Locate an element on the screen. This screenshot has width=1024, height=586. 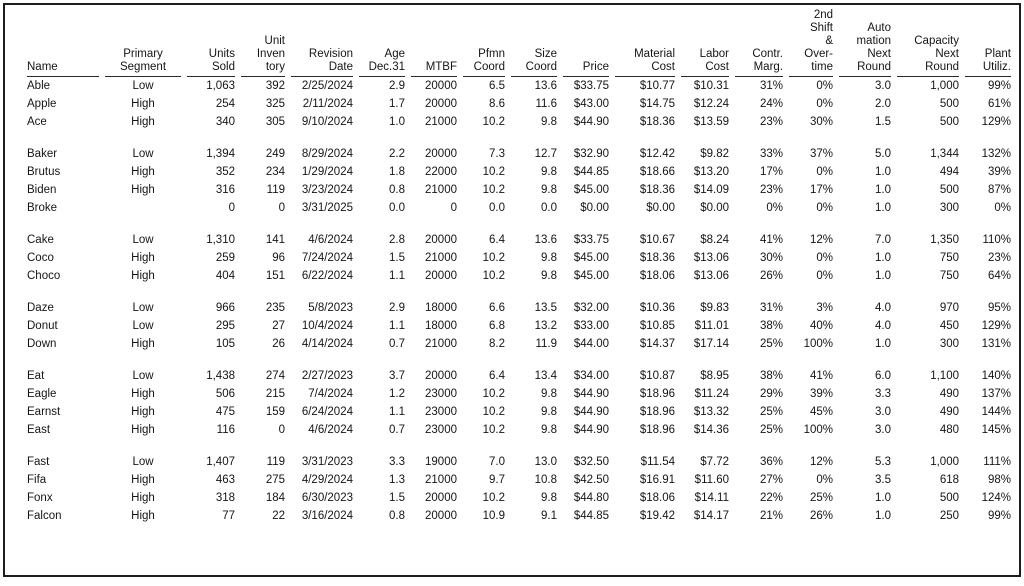
cell-automation-next-round: 5.3 is located at coordinates (883, 462).